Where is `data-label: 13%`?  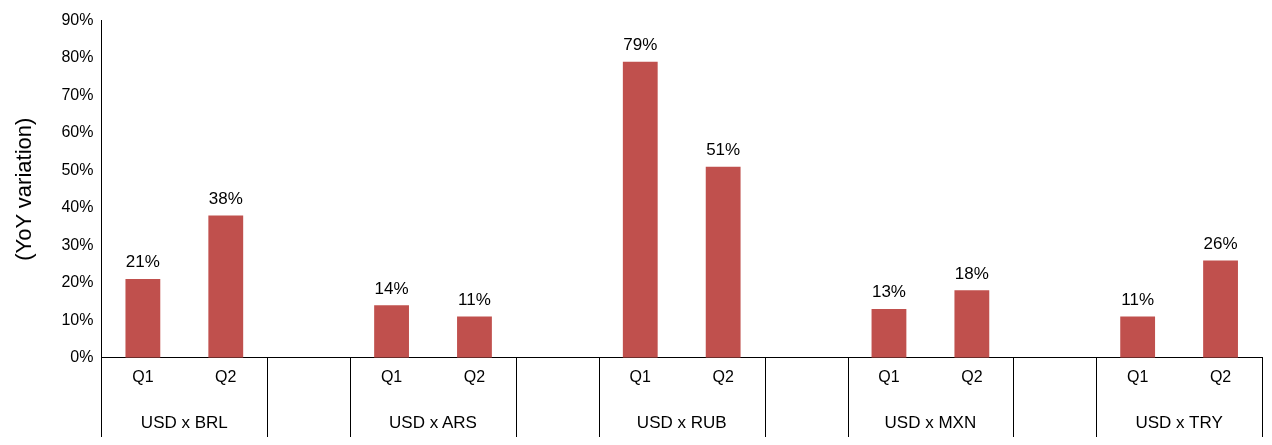 data-label: 13% is located at coordinates (888, 292).